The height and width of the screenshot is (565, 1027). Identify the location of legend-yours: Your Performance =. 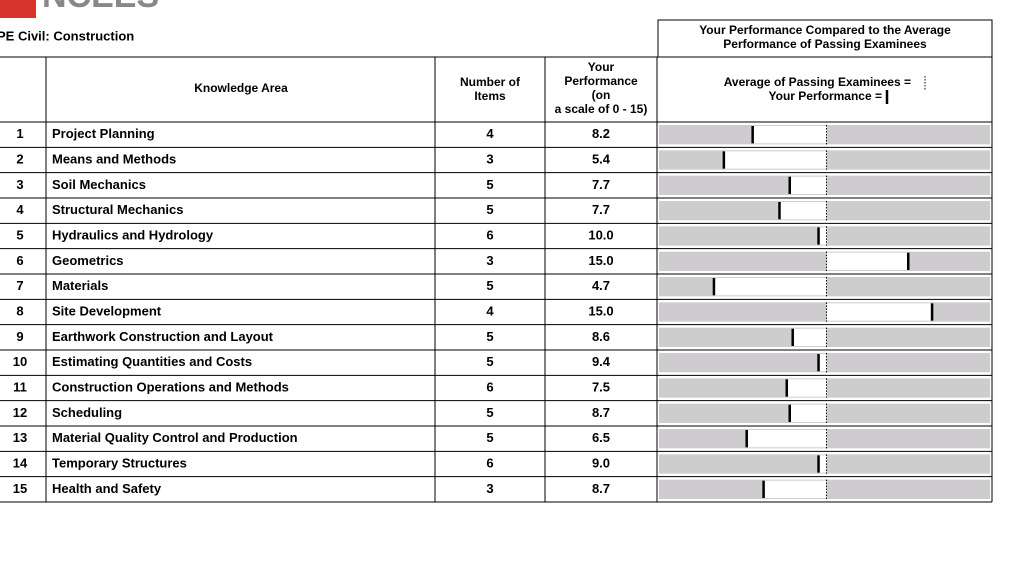
(825, 96).